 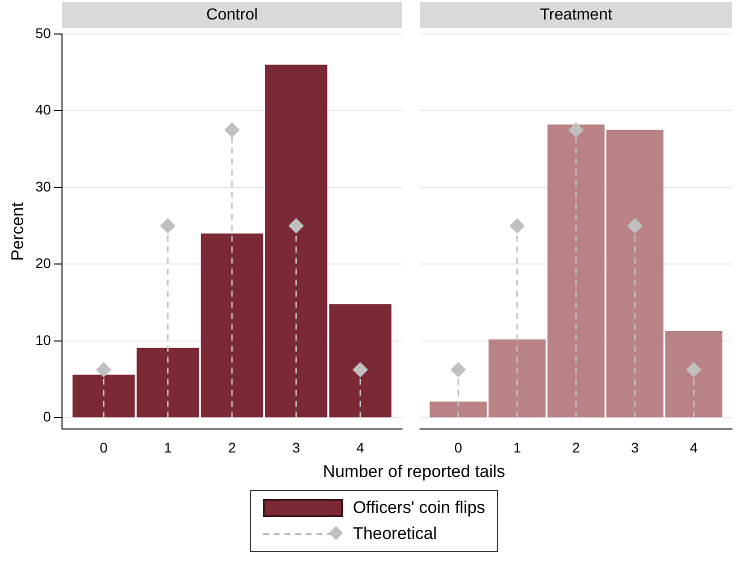 I want to click on y-tick-label: 10, so click(x=43, y=340).